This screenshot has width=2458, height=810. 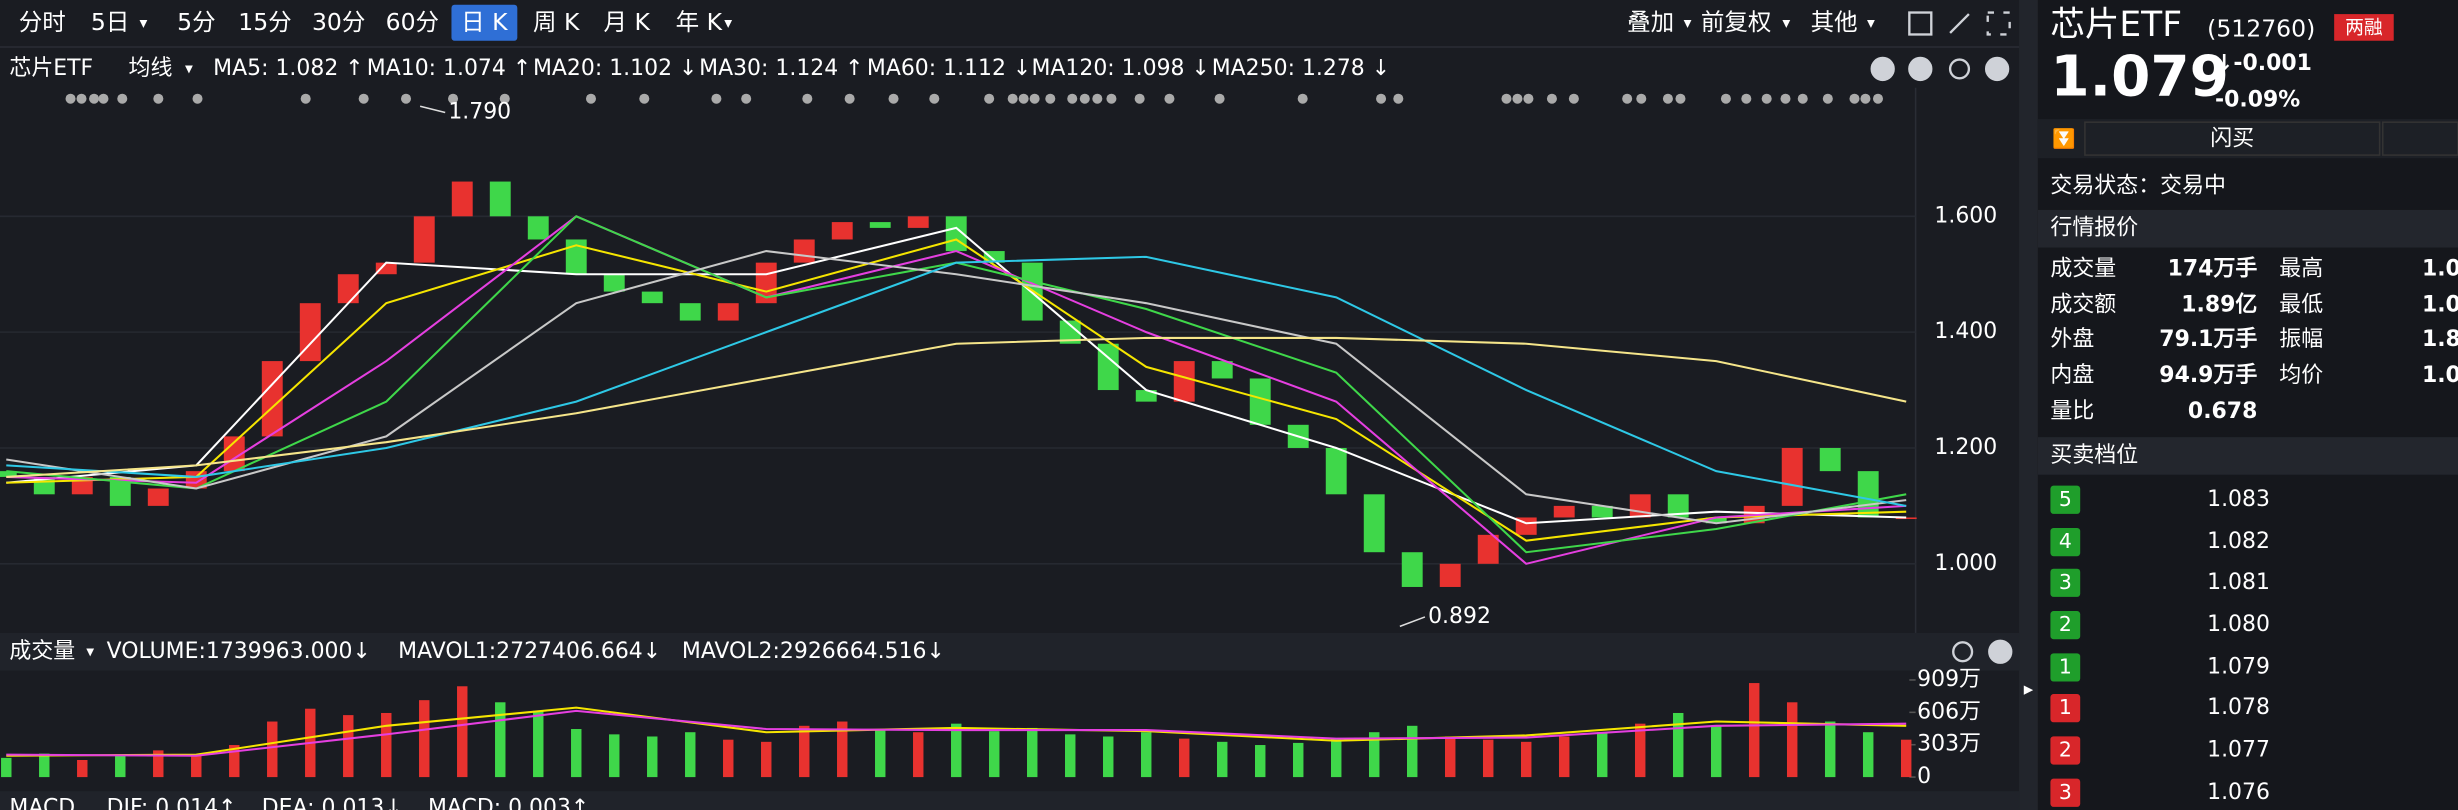 I want to click on level-price: 1.076, so click(x=2238, y=792).